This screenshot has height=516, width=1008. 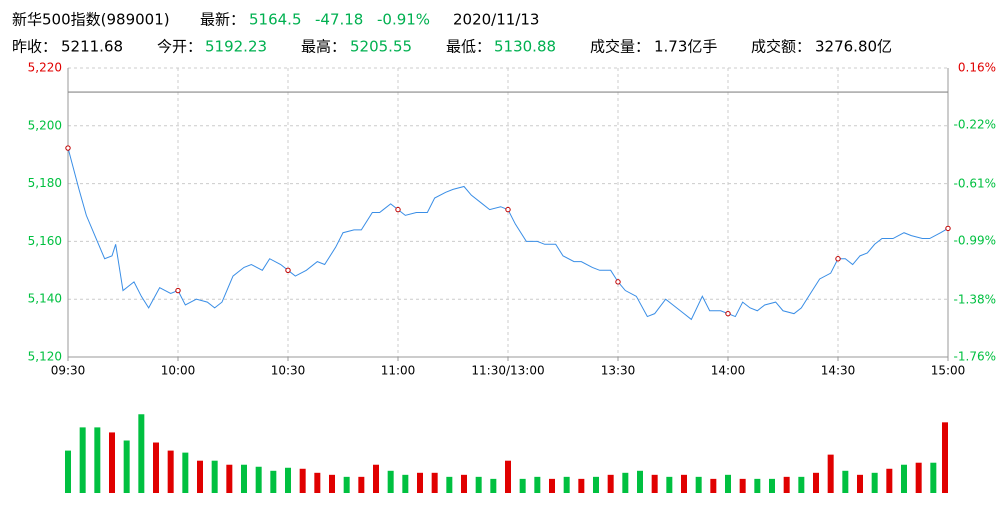 I want to click on latest-label: 最新：, so click(x=222, y=20).